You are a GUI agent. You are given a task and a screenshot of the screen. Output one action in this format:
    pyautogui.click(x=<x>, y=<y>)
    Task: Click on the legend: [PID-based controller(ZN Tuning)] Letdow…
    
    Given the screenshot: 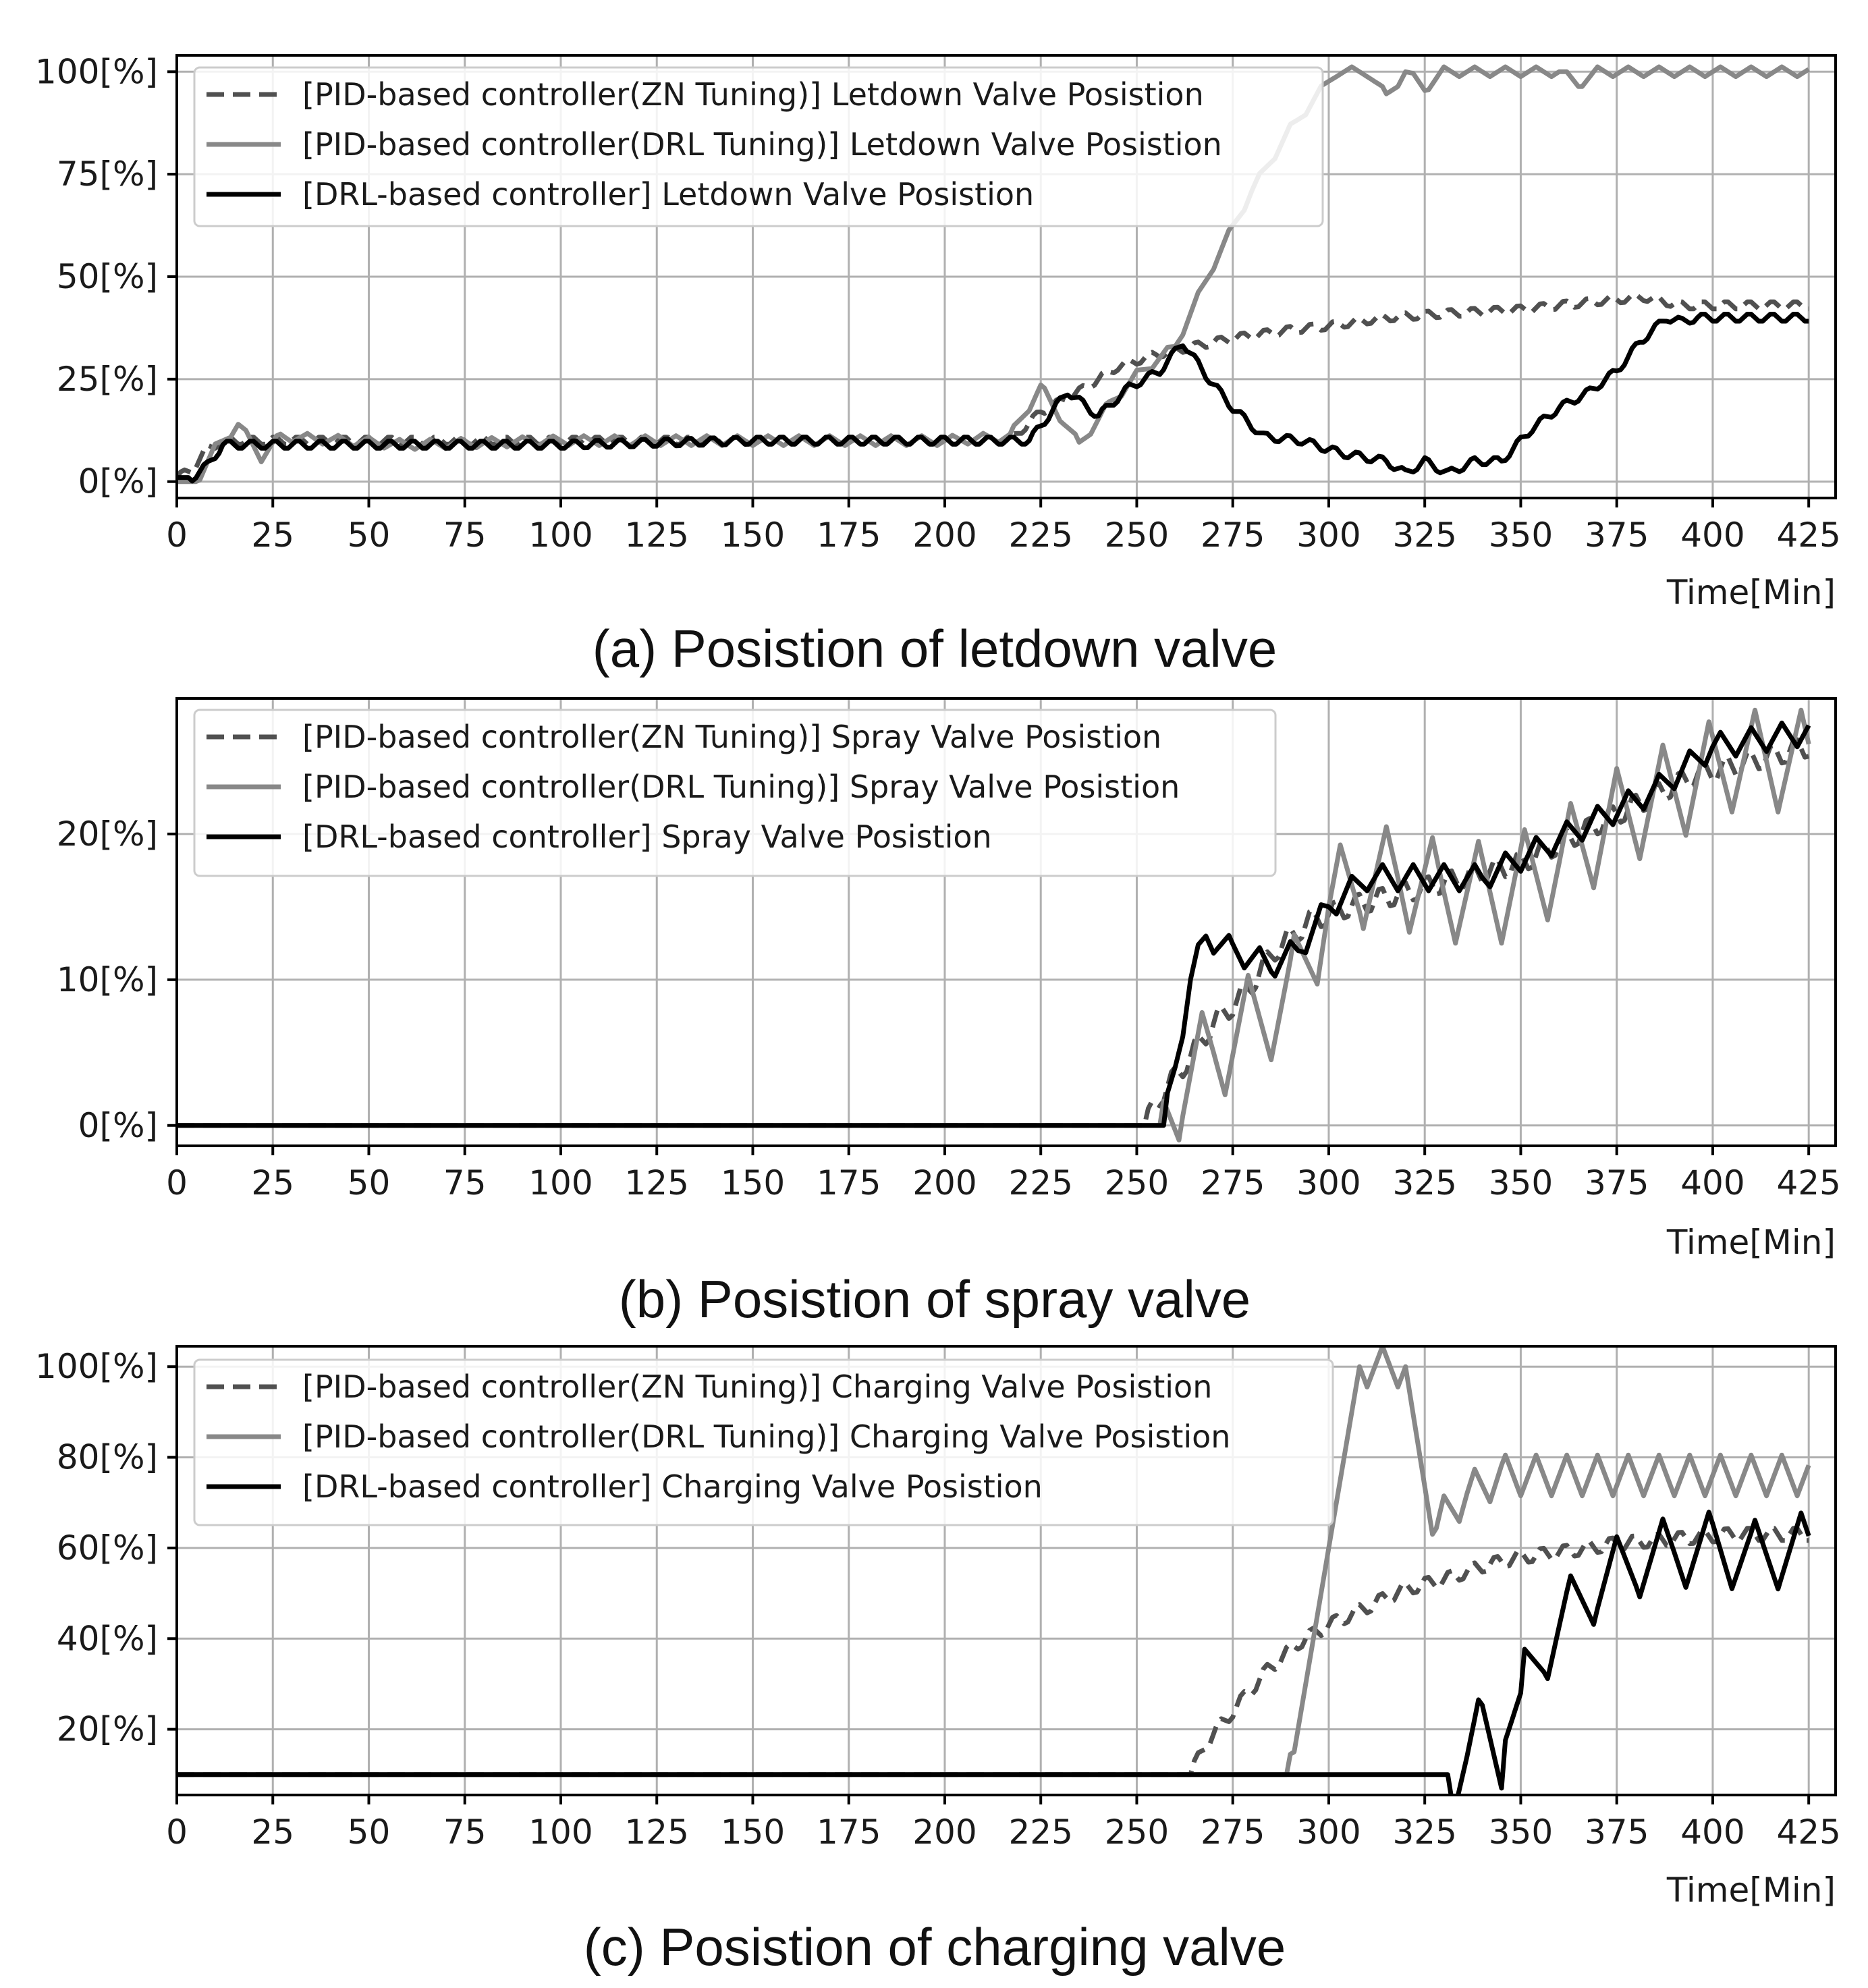 What is the action you would take?
    pyautogui.click(x=759, y=146)
    